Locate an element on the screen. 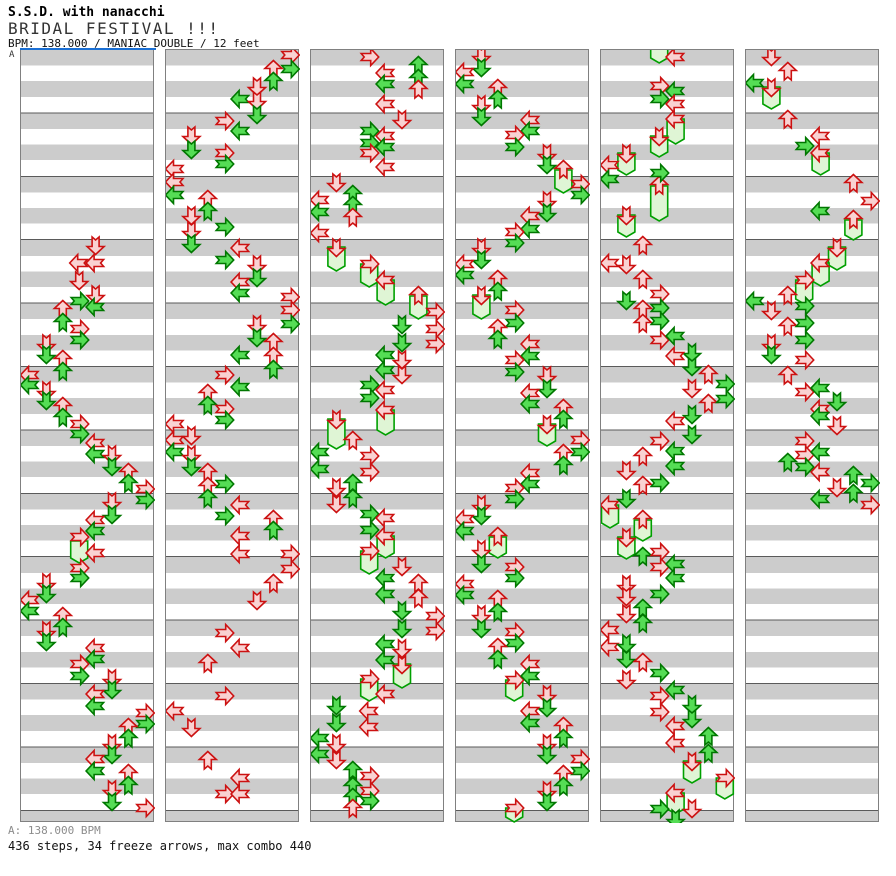 The width and height of the screenshot is (896, 876). app-title: S.S.D. with nanacchi is located at coordinates (86, 12).